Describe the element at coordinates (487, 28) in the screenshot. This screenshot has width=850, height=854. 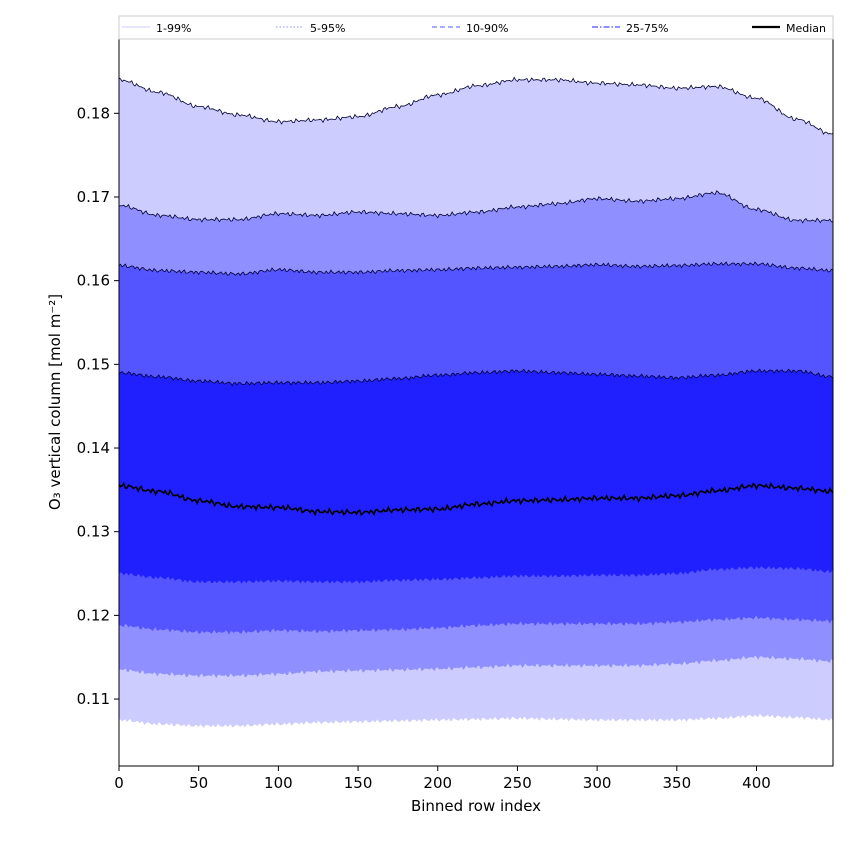
I see `legend-label: 10-90%` at that location.